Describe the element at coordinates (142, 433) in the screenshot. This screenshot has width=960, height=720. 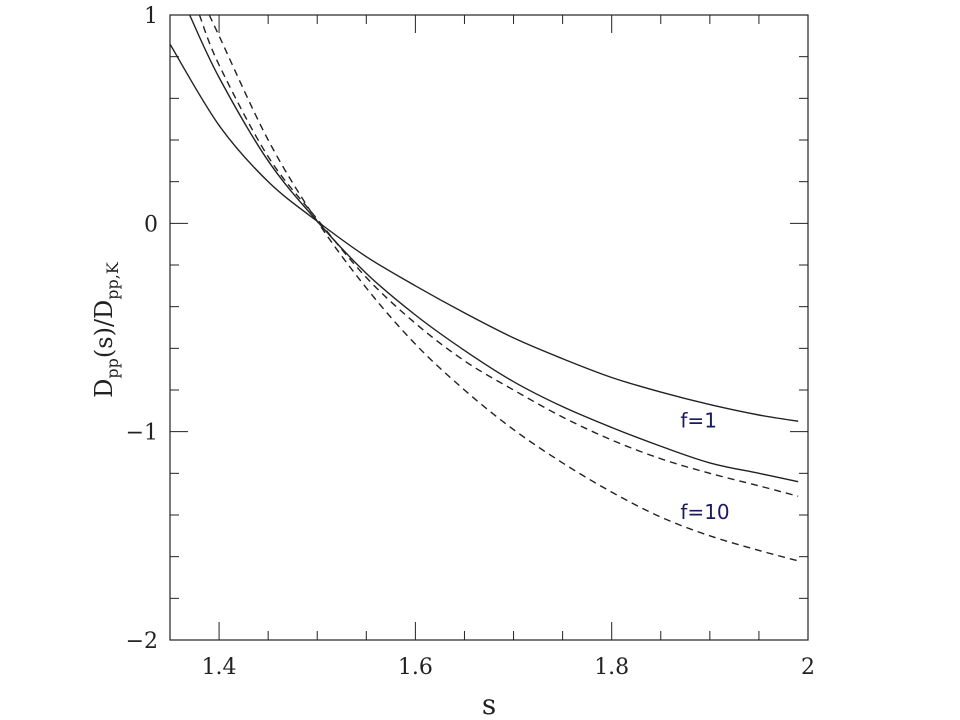
I see `y-tick-label: −1` at that location.